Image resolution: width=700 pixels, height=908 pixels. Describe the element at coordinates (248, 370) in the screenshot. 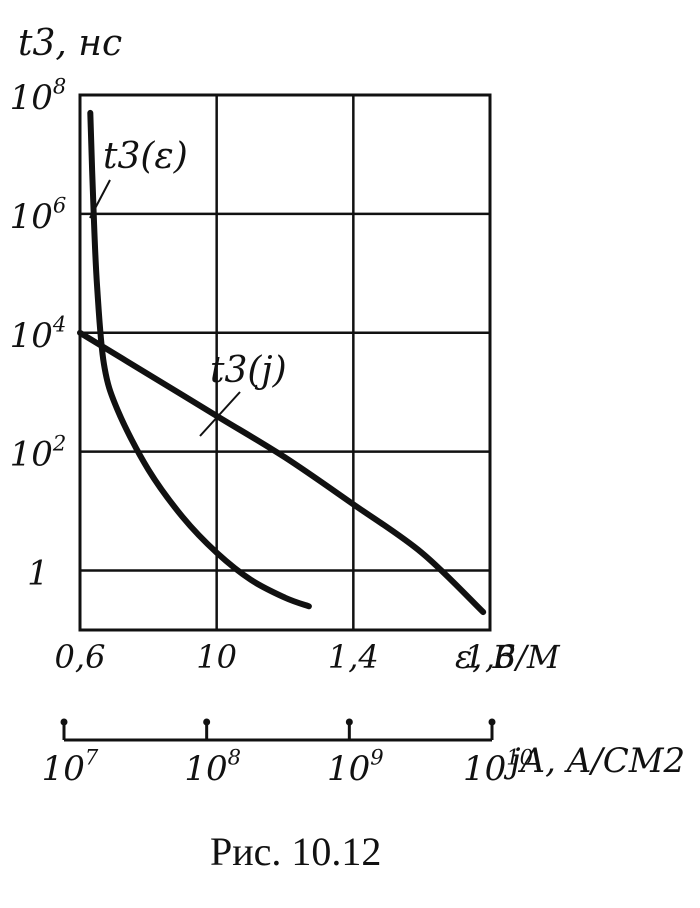

I see `annotation-t-j: t3(j)` at that location.